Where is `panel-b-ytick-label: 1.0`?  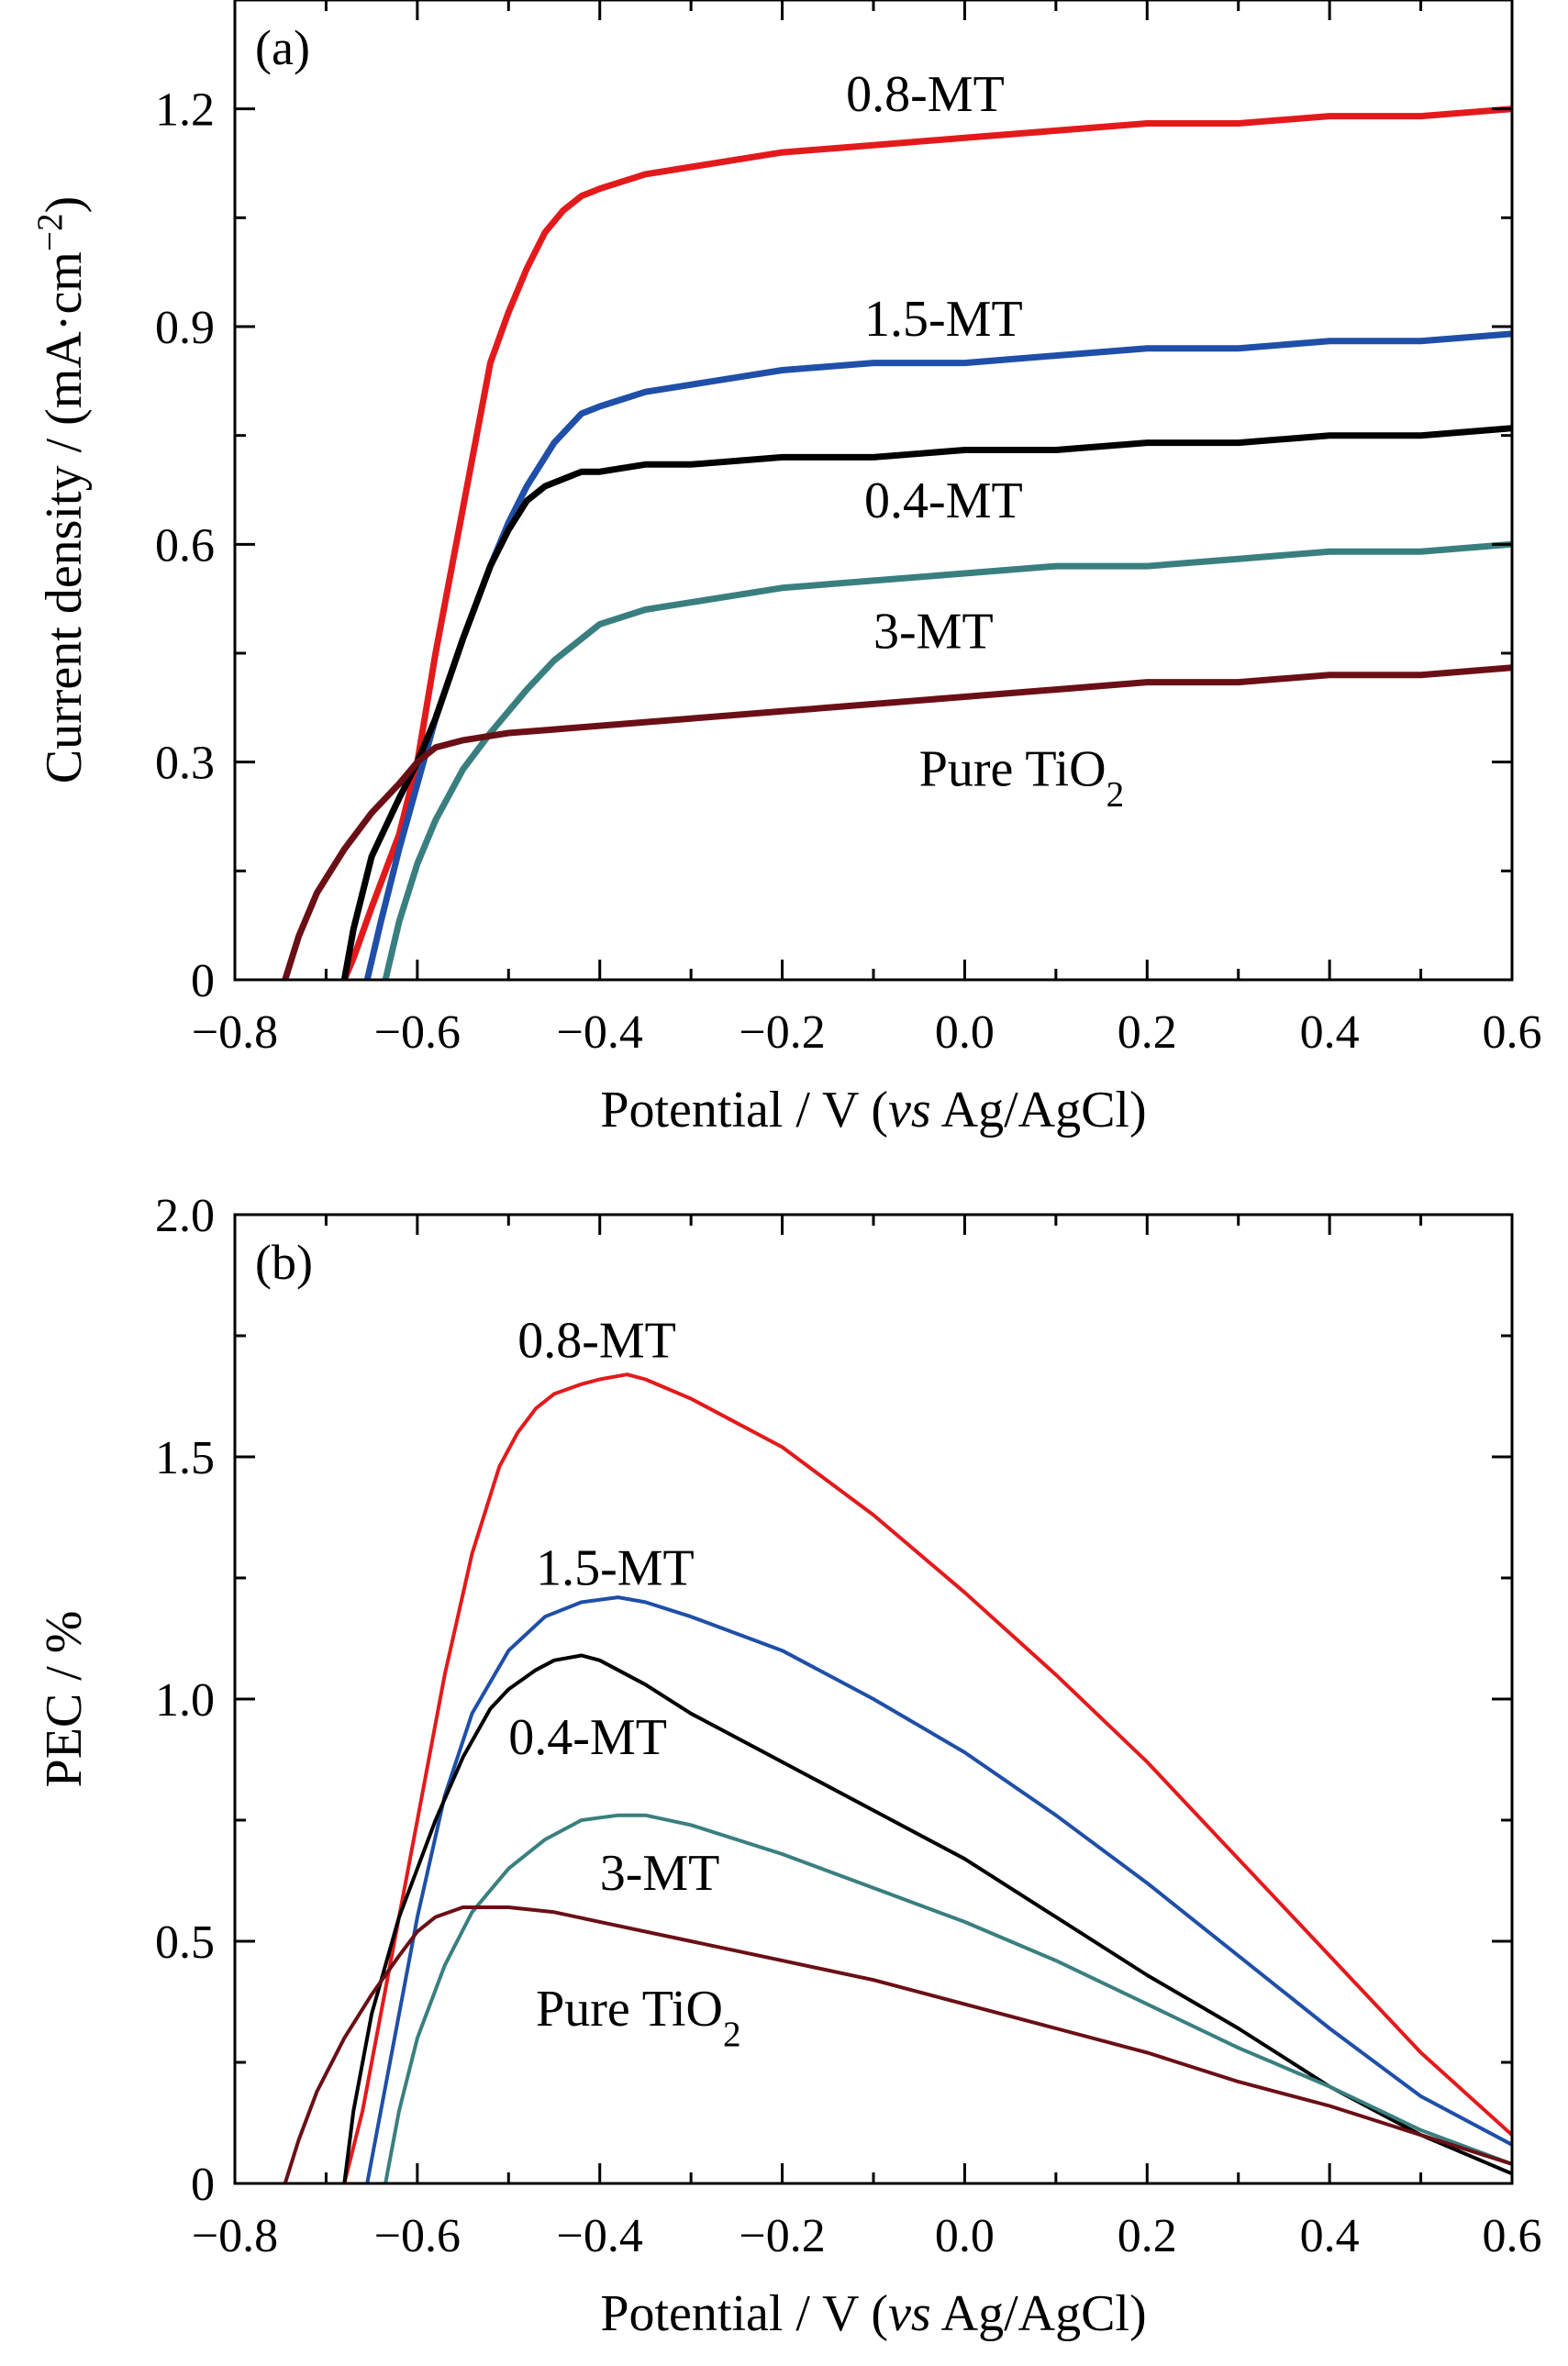 panel-b-ytick-label: 1.0 is located at coordinates (185, 1700).